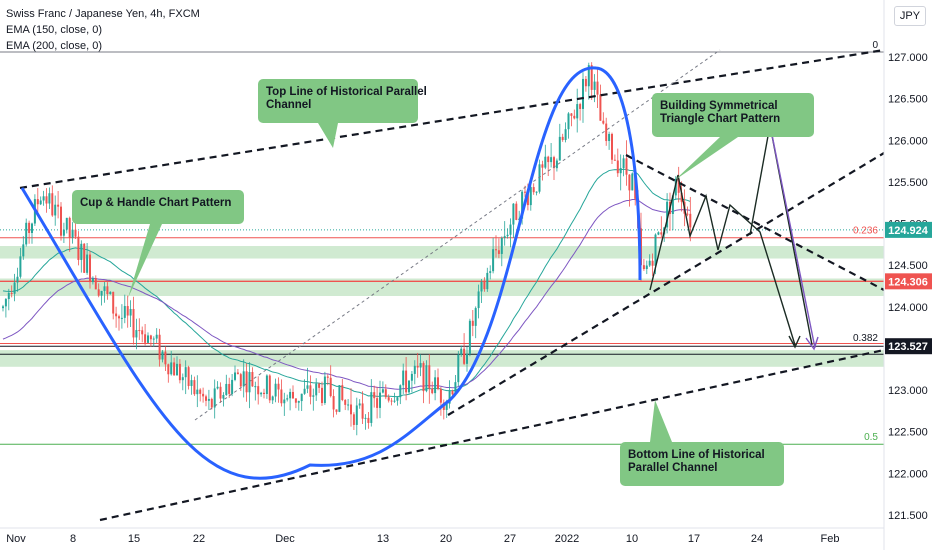  What do you see at coordinates (908, 308) in the screenshot?
I see `y-tick-5: 124.000` at bounding box center [908, 308].